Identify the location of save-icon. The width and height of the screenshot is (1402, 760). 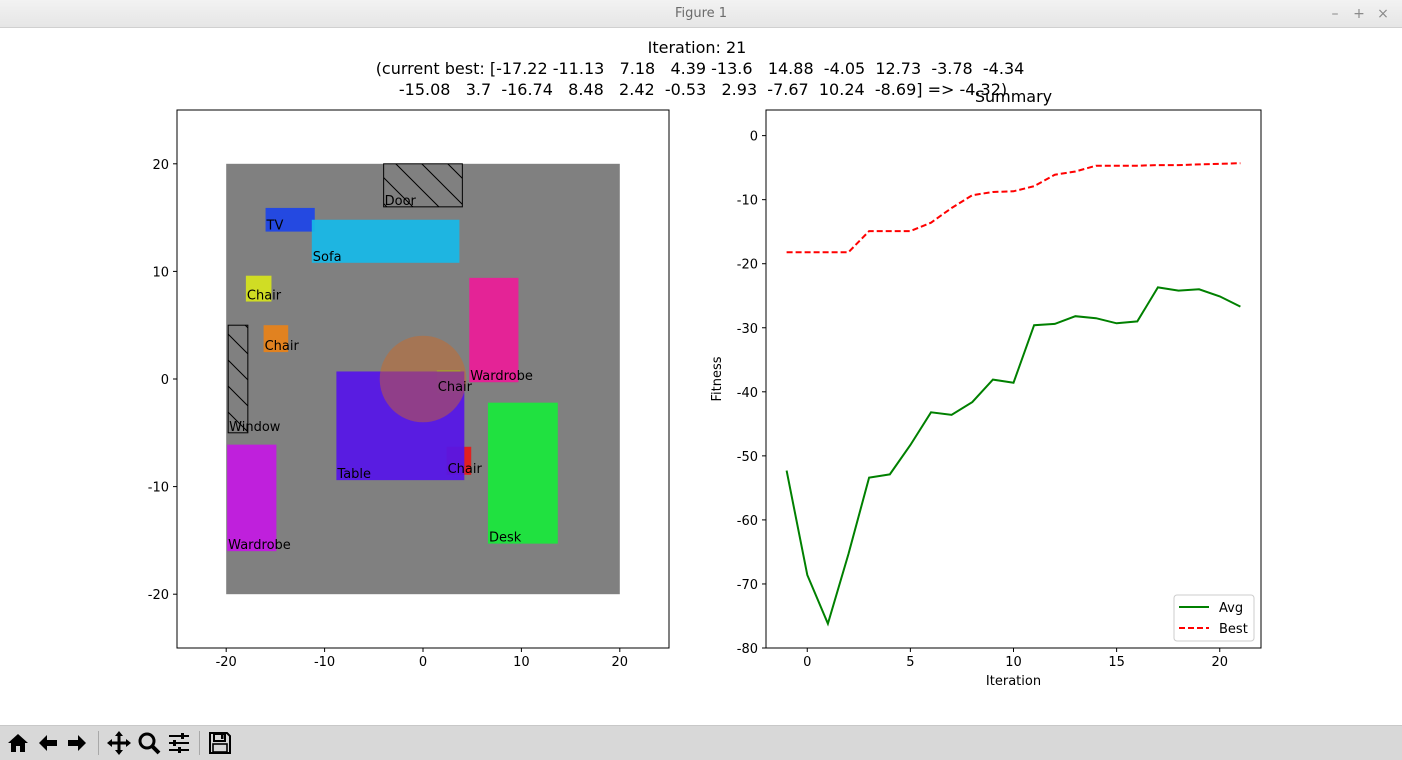
(220, 743).